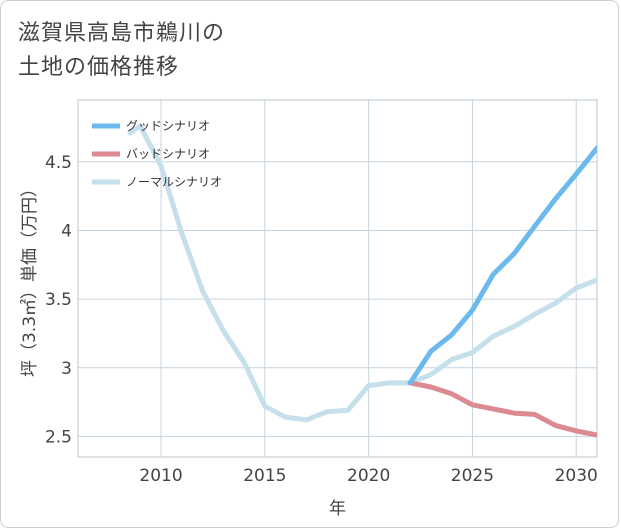 This screenshot has height=530, width=621. Describe the element at coordinates (58, 163) in the screenshot. I see `y-tick-label: 4.5` at that location.